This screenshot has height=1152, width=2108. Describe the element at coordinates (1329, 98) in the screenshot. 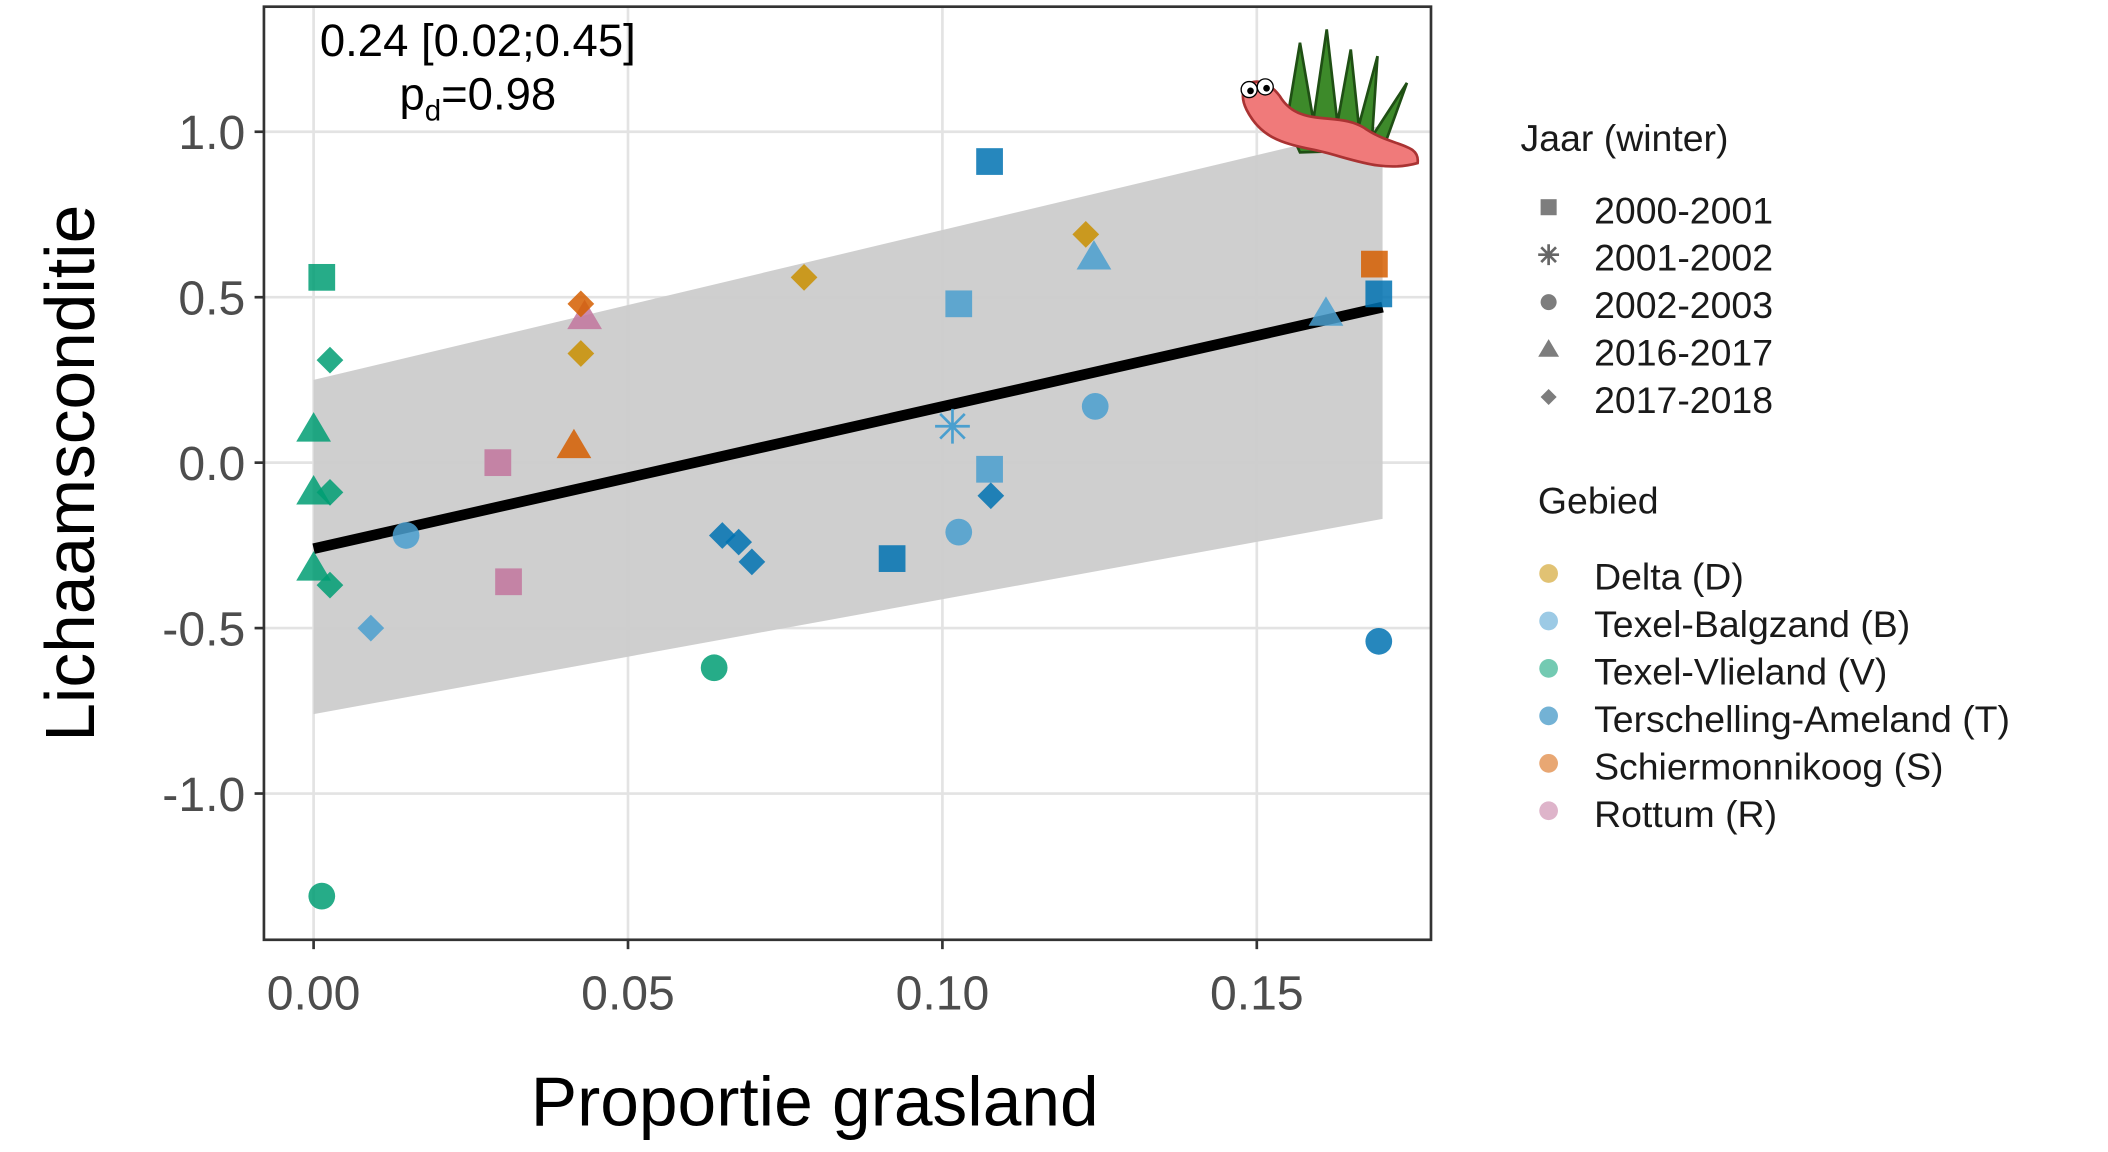

I see `worm-icon` at that location.